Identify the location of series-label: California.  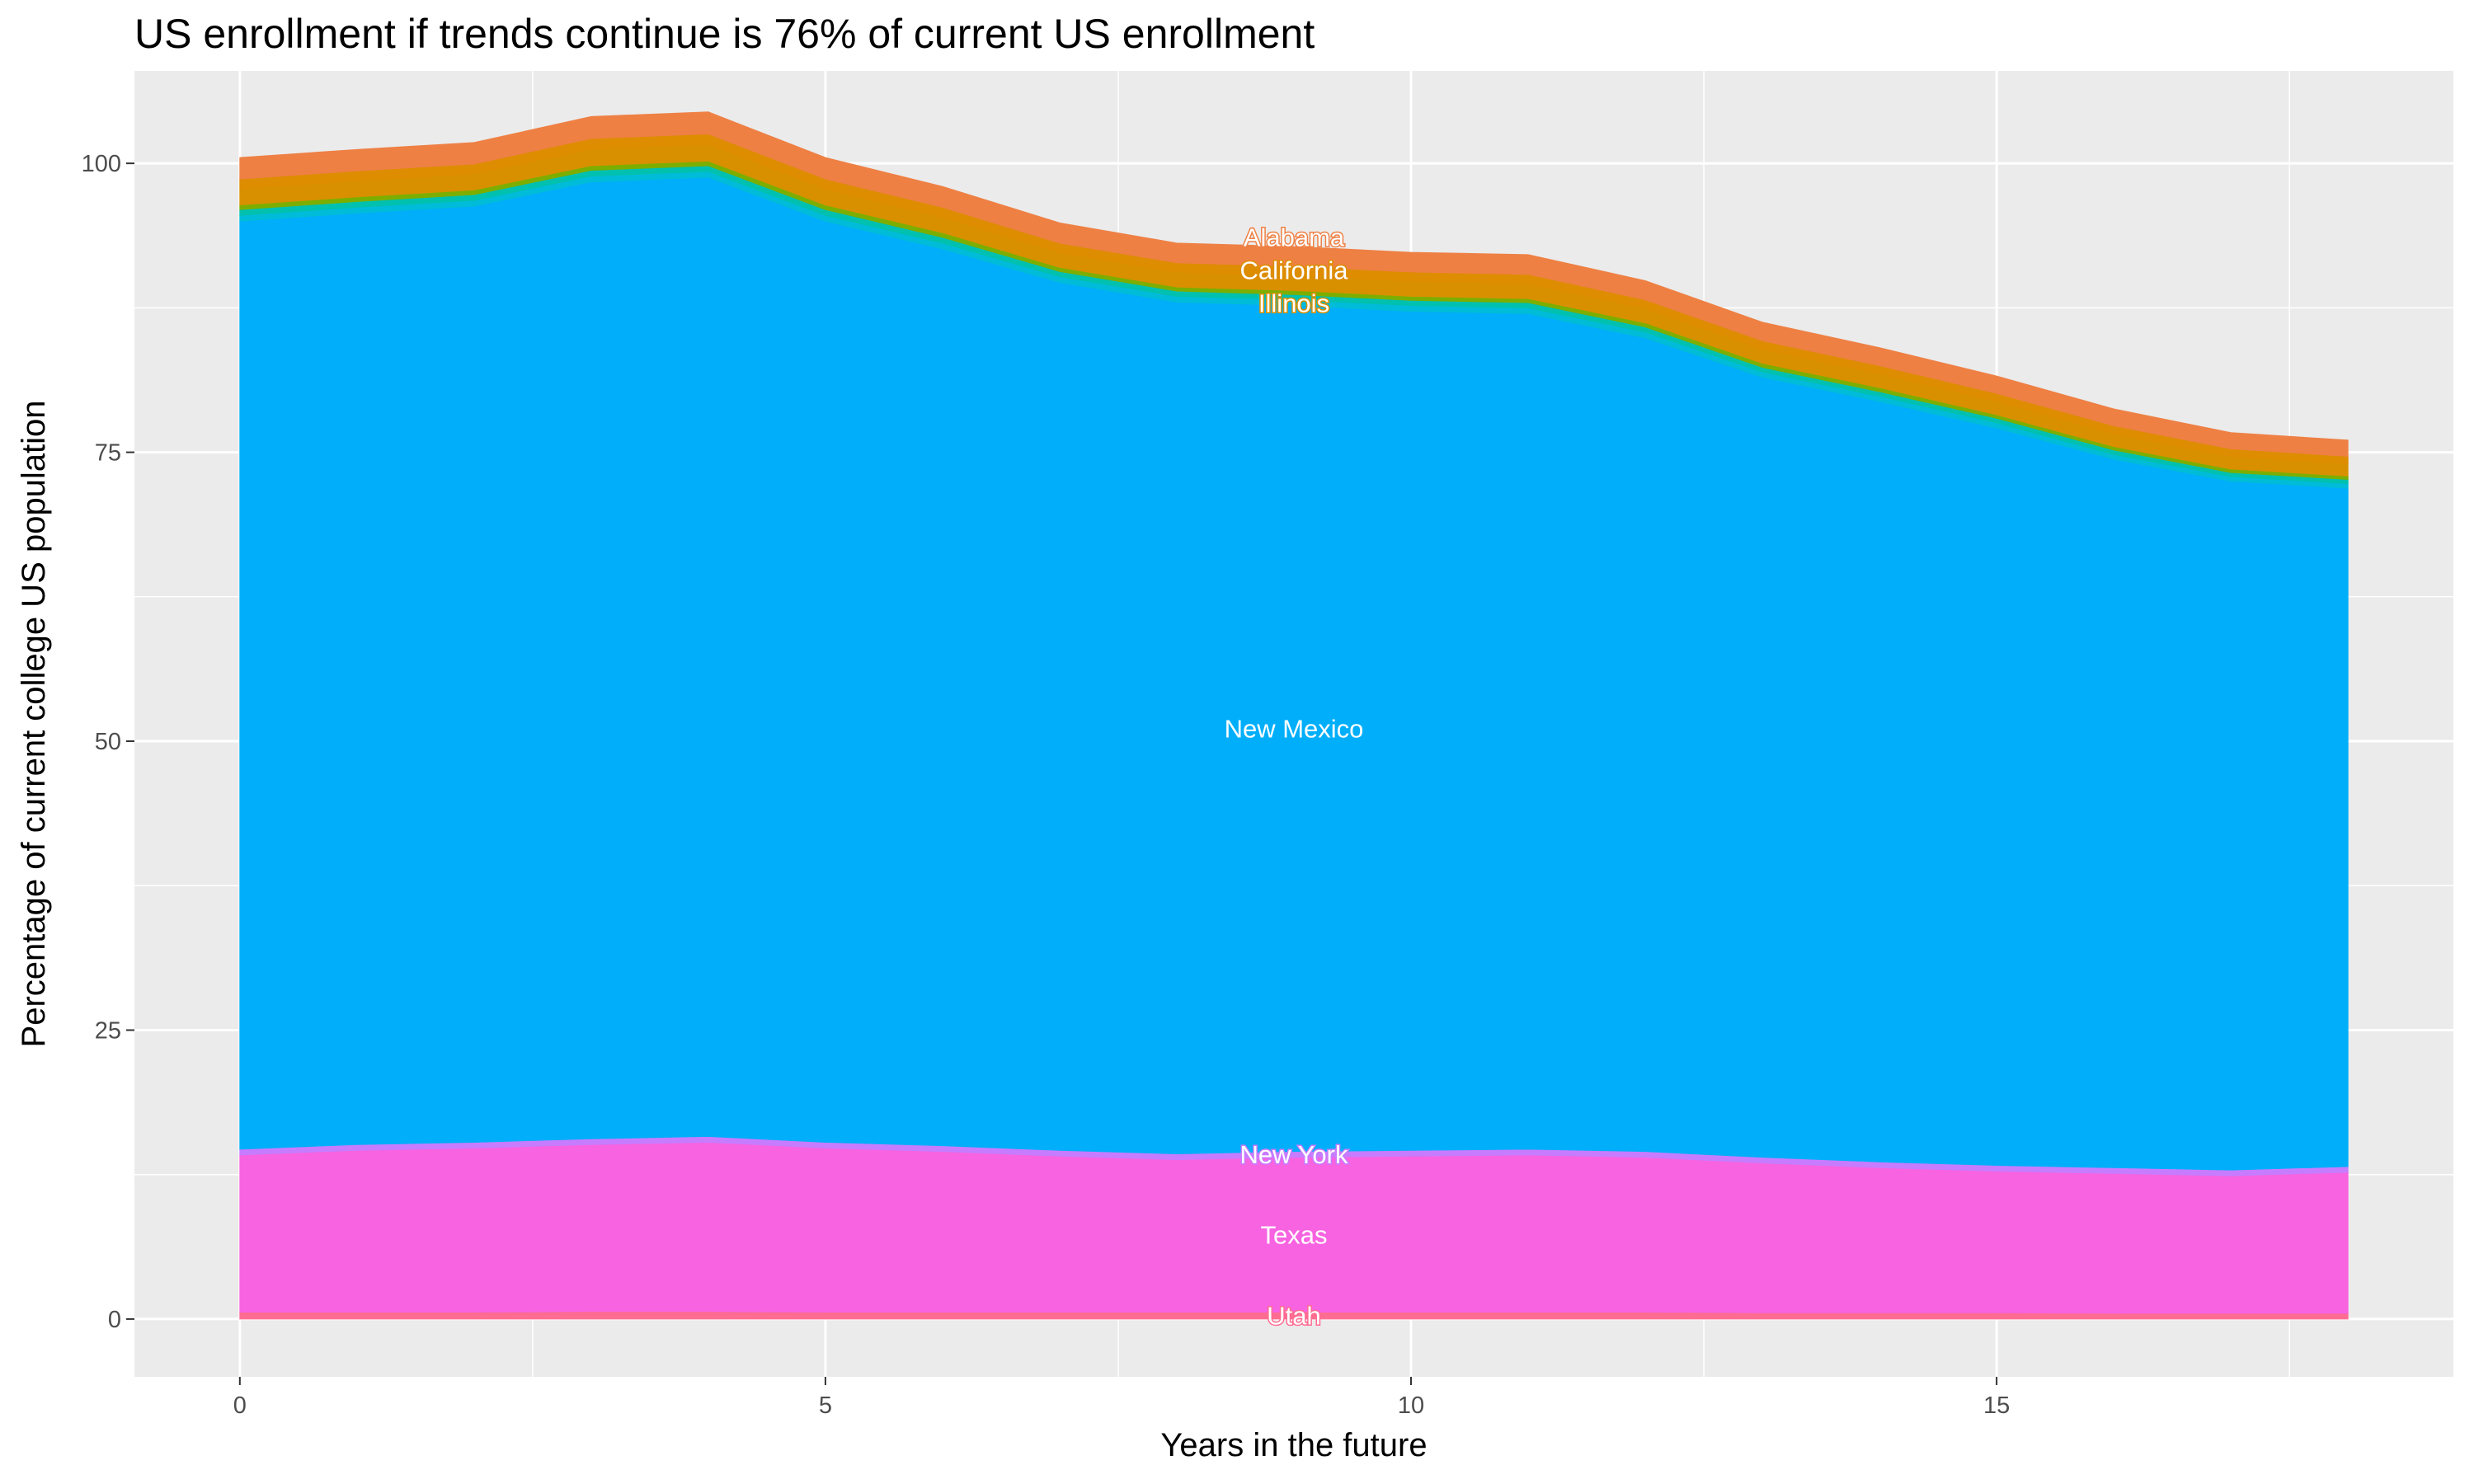
(1294, 270).